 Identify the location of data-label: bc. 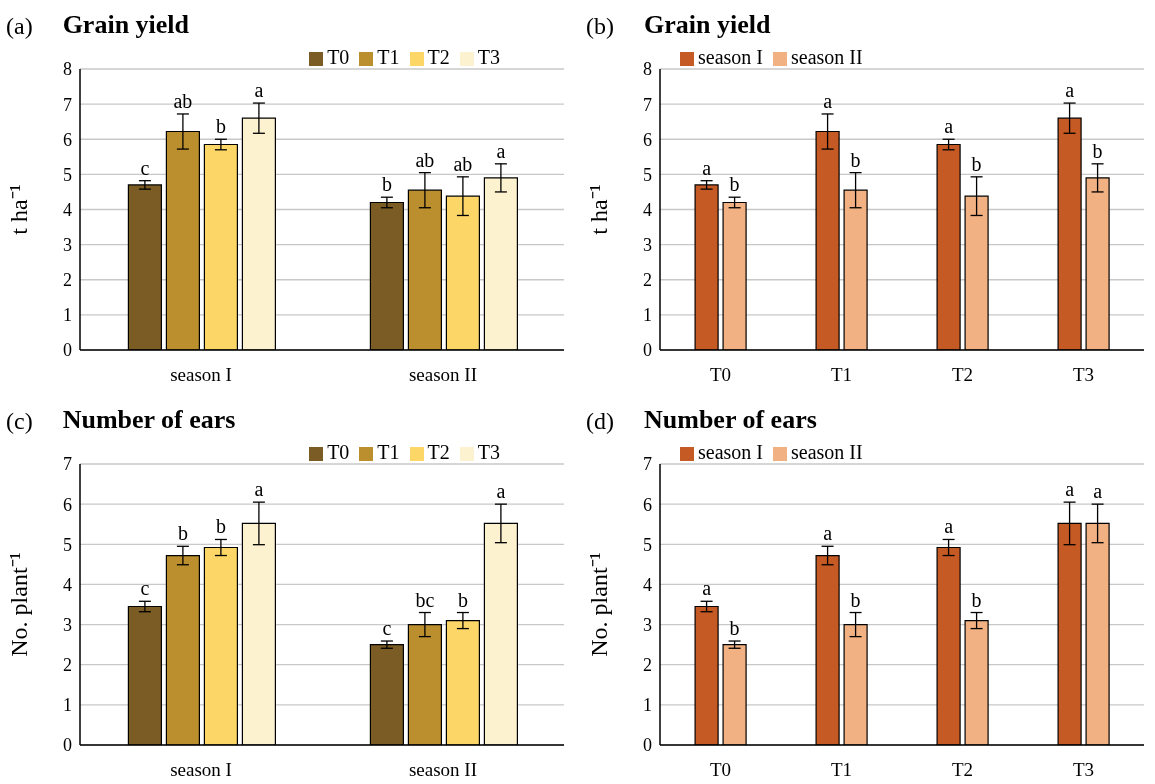
(425, 599).